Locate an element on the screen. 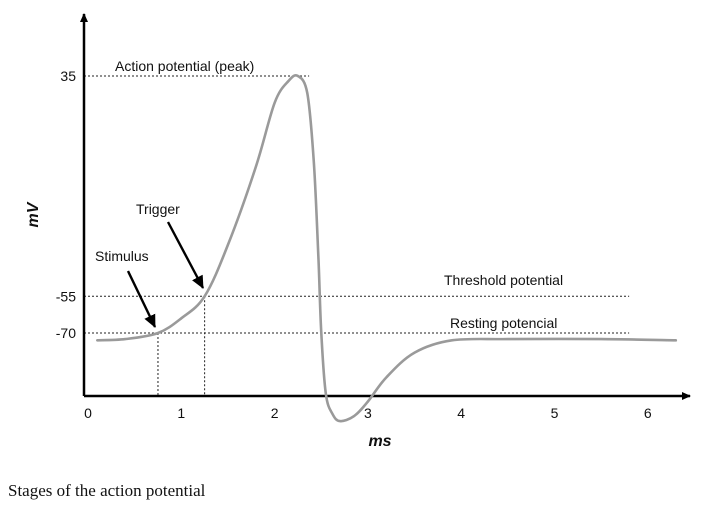  y-tick-labels: 35 -55 -70 is located at coordinates (66, 204).